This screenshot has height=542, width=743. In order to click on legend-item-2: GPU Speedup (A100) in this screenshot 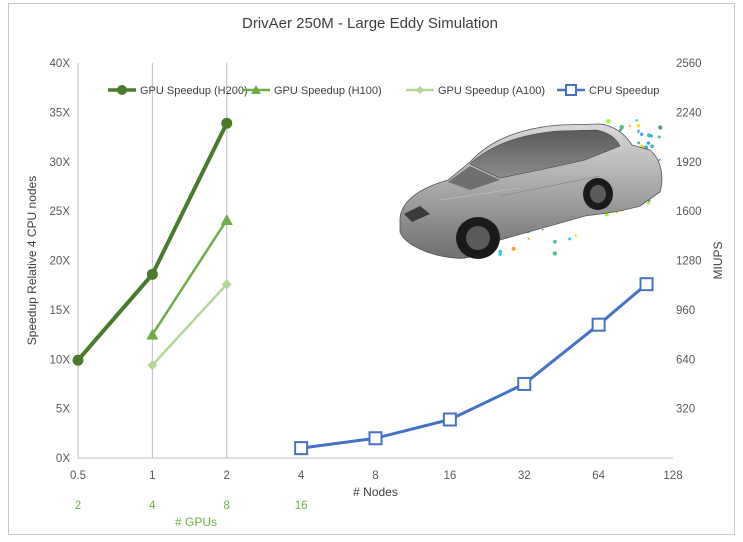, I will do `click(475, 91)`.